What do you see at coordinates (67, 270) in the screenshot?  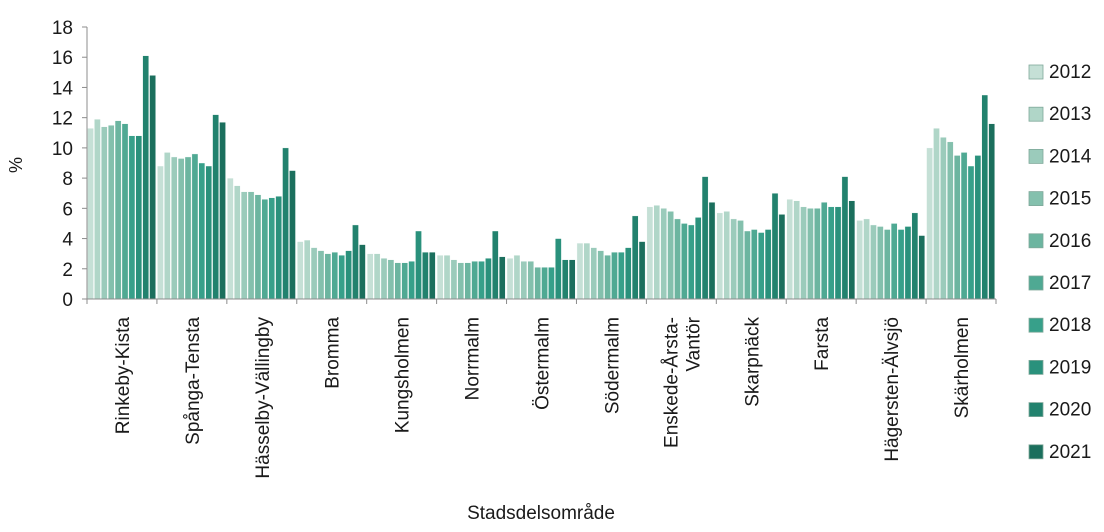 I see `y-tick-label: 2` at bounding box center [67, 270].